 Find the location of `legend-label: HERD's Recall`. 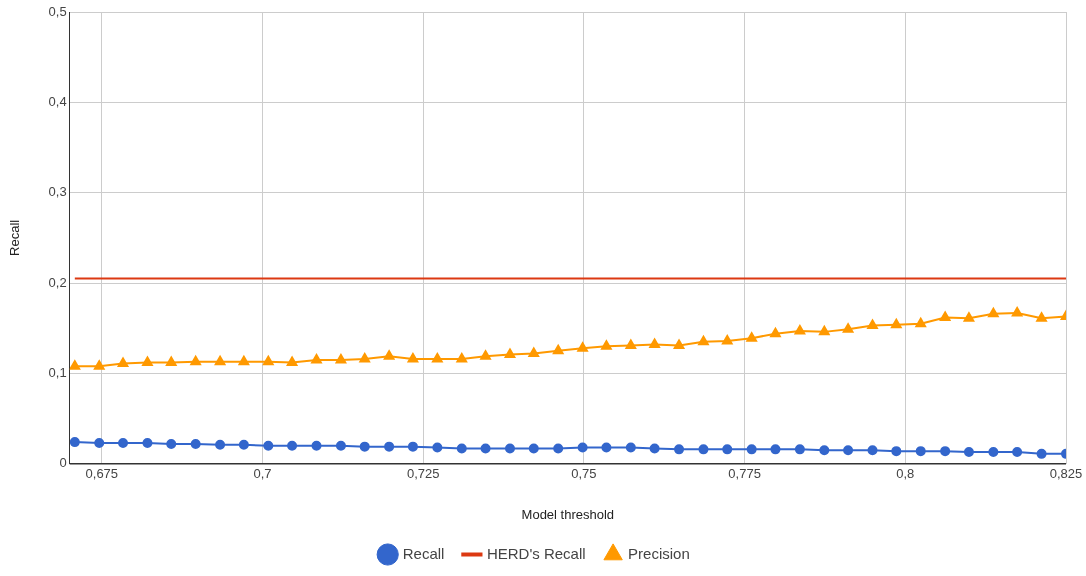

legend-label: HERD's Recall is located at coordinates (536, 553).